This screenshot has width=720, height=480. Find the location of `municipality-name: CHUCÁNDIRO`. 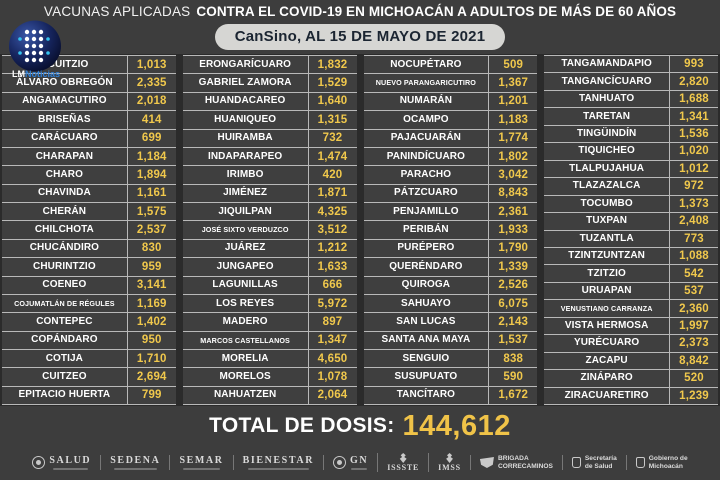

municipality-name: CHUCÁNDIRO is located at coordinates (65, 248).